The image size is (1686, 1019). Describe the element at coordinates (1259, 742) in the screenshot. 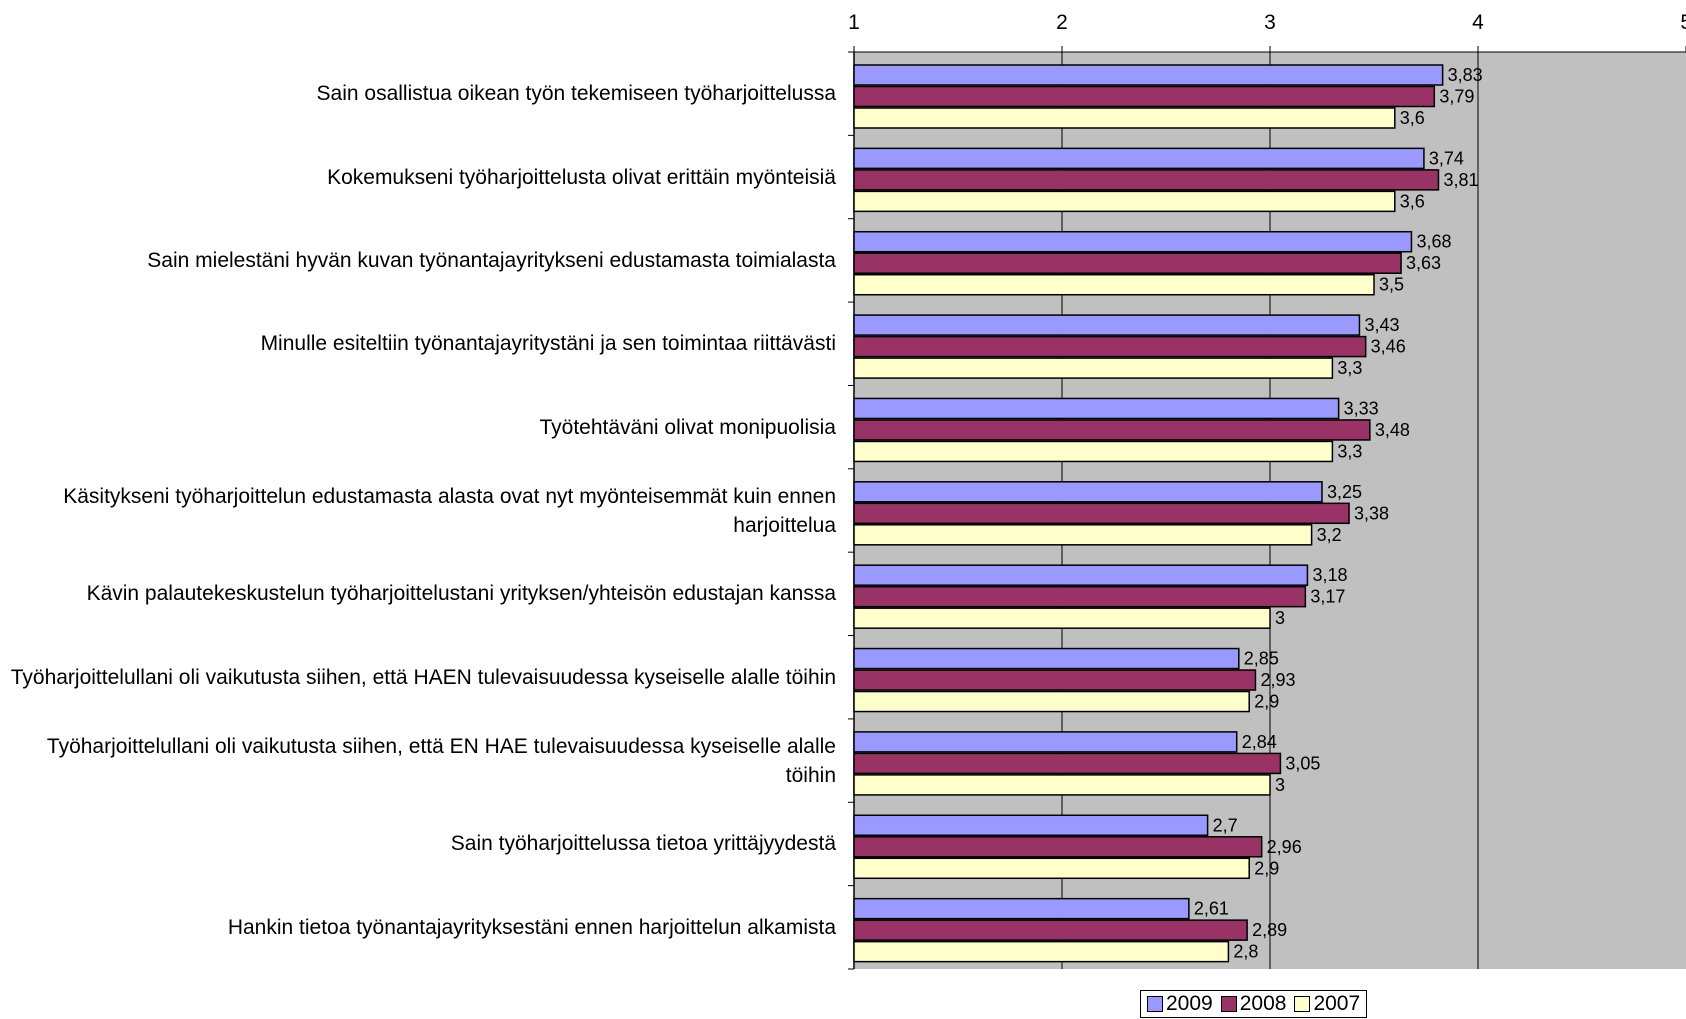

I see `data-label-2009: 2,84` at that location.